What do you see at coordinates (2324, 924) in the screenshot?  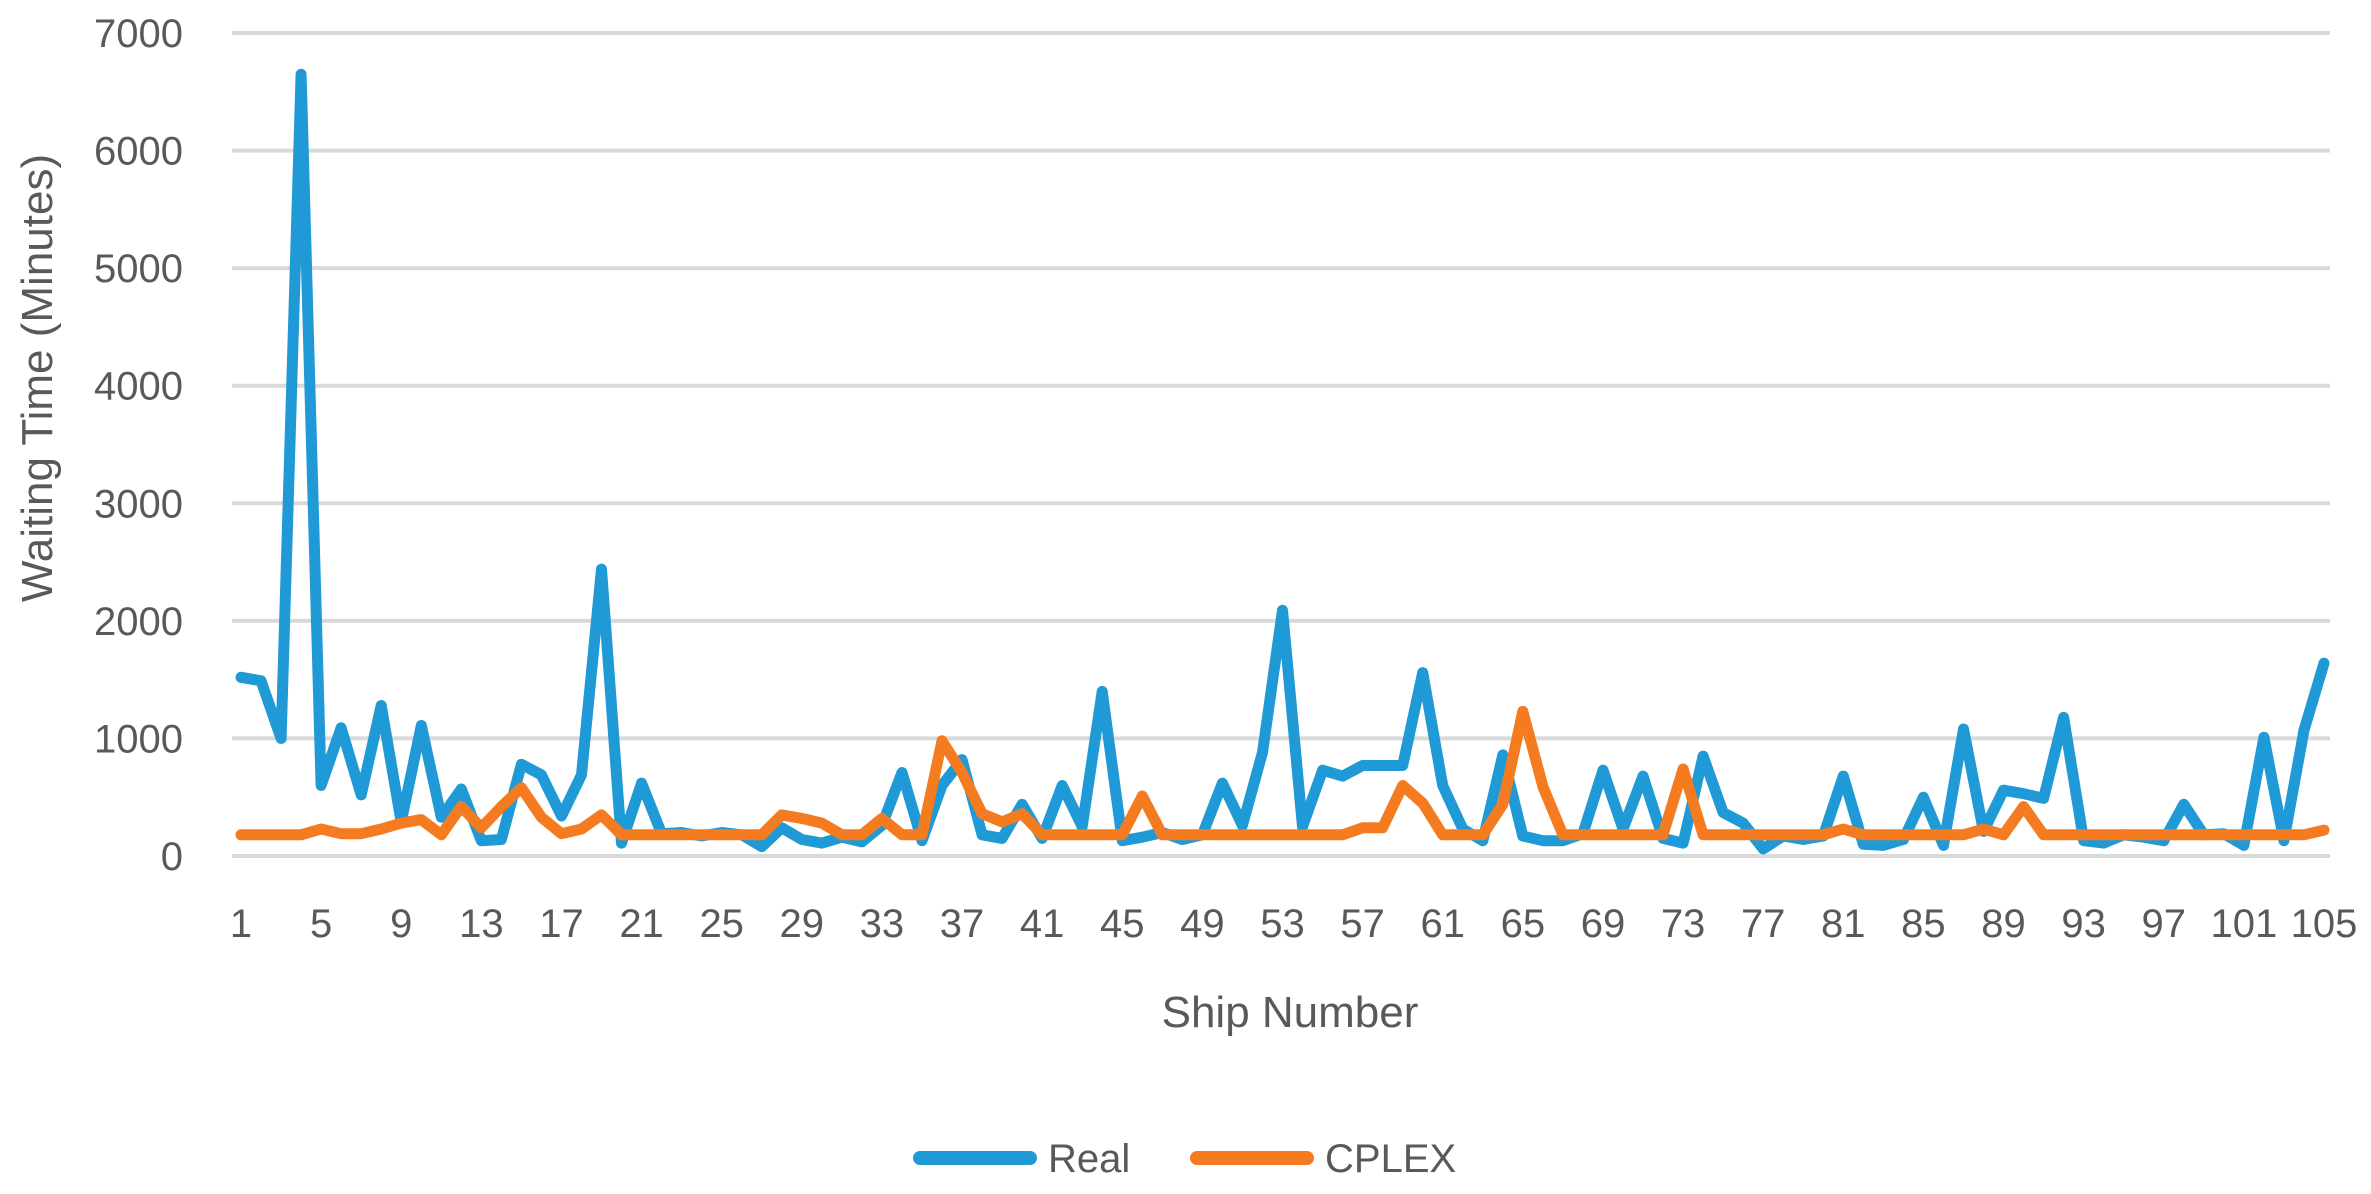 I see `x-tick-label: 105` at bounding box center [2324, 924].